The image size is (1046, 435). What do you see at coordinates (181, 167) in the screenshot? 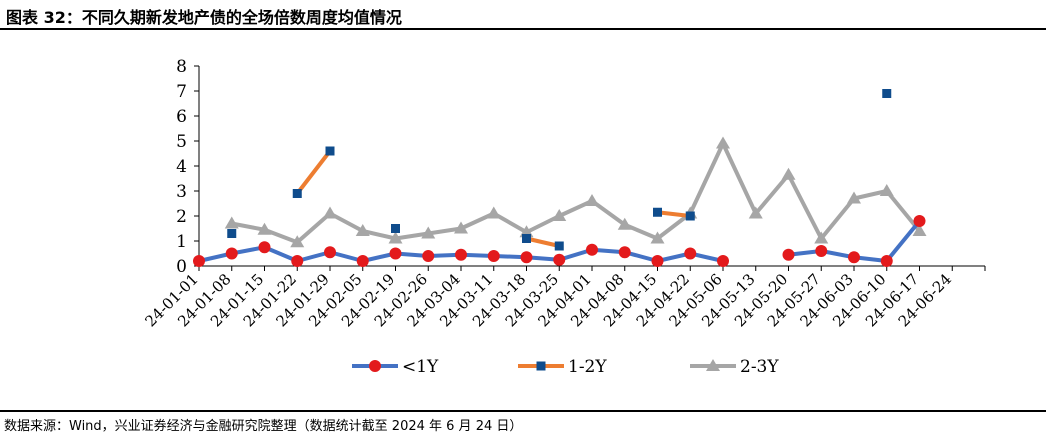
I see `y-tick-label: 4` at bounding box center [181, 167].